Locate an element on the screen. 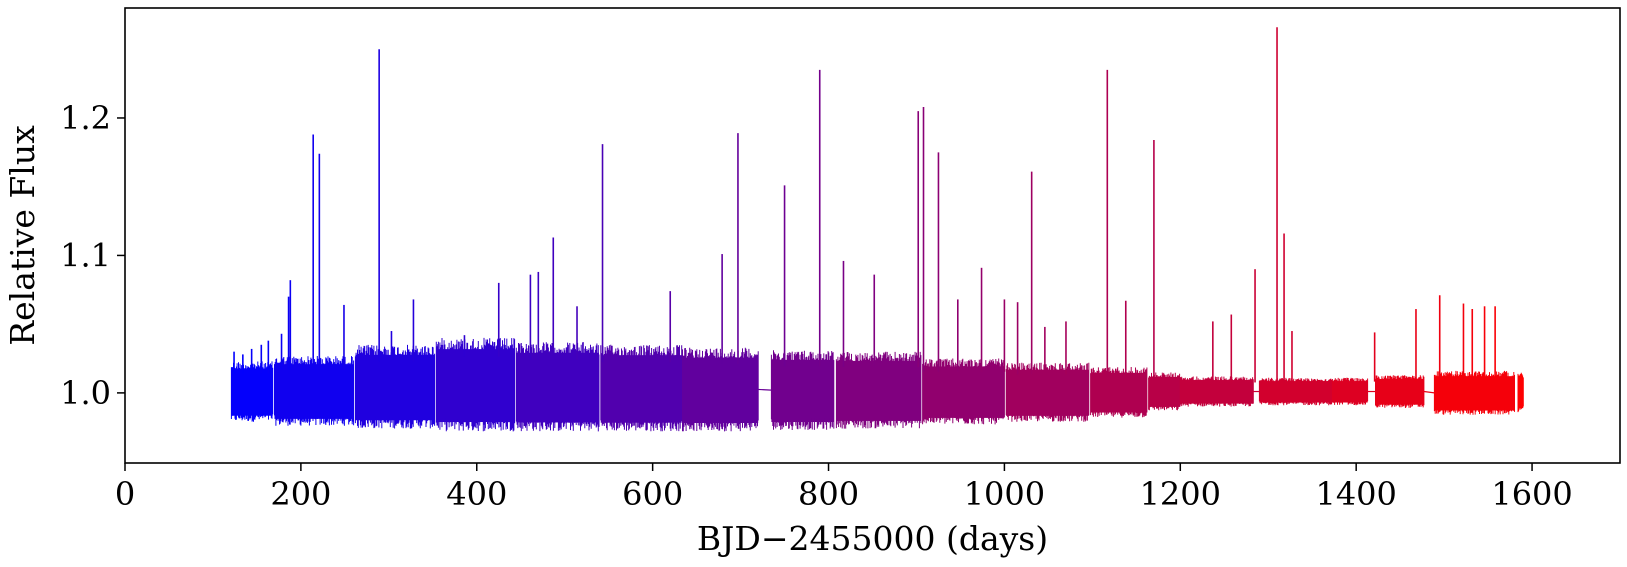  x-tick-label: 0 is located at coordinates (125, 494).